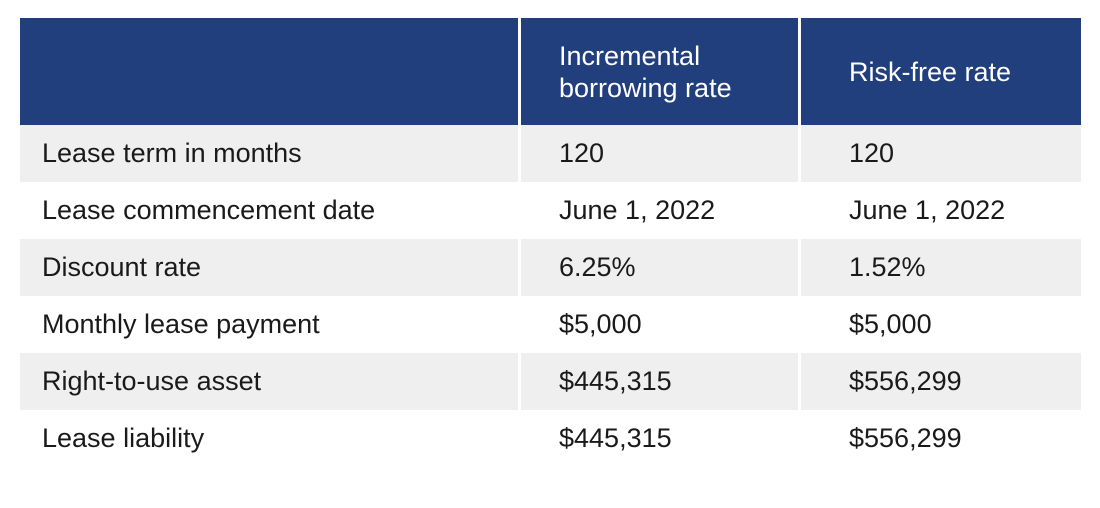 This screenshot has width=1100, height=508. Describe the element at coordinates (941, 71) in the screenshot. I see `header-cell: Risk-free rate` at that location.